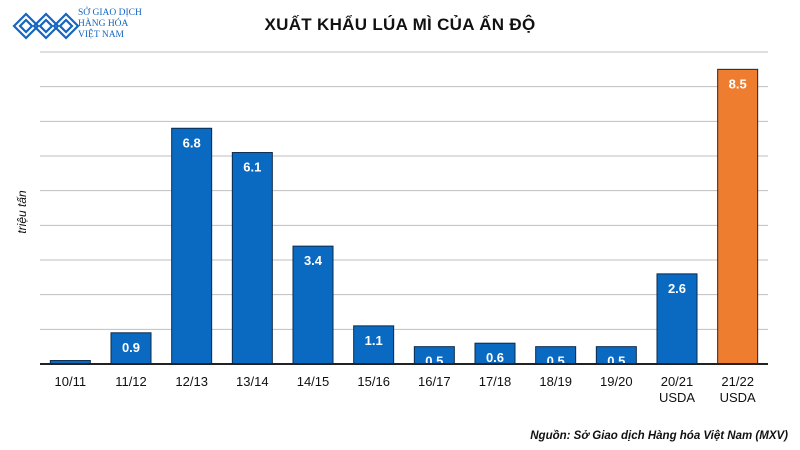 This screenshot has width=800, height=450. What do you see at coordinates (434, 381) in the screenshot?
I see `x-tick-label: 16/17` at bounding box center [434, 381].